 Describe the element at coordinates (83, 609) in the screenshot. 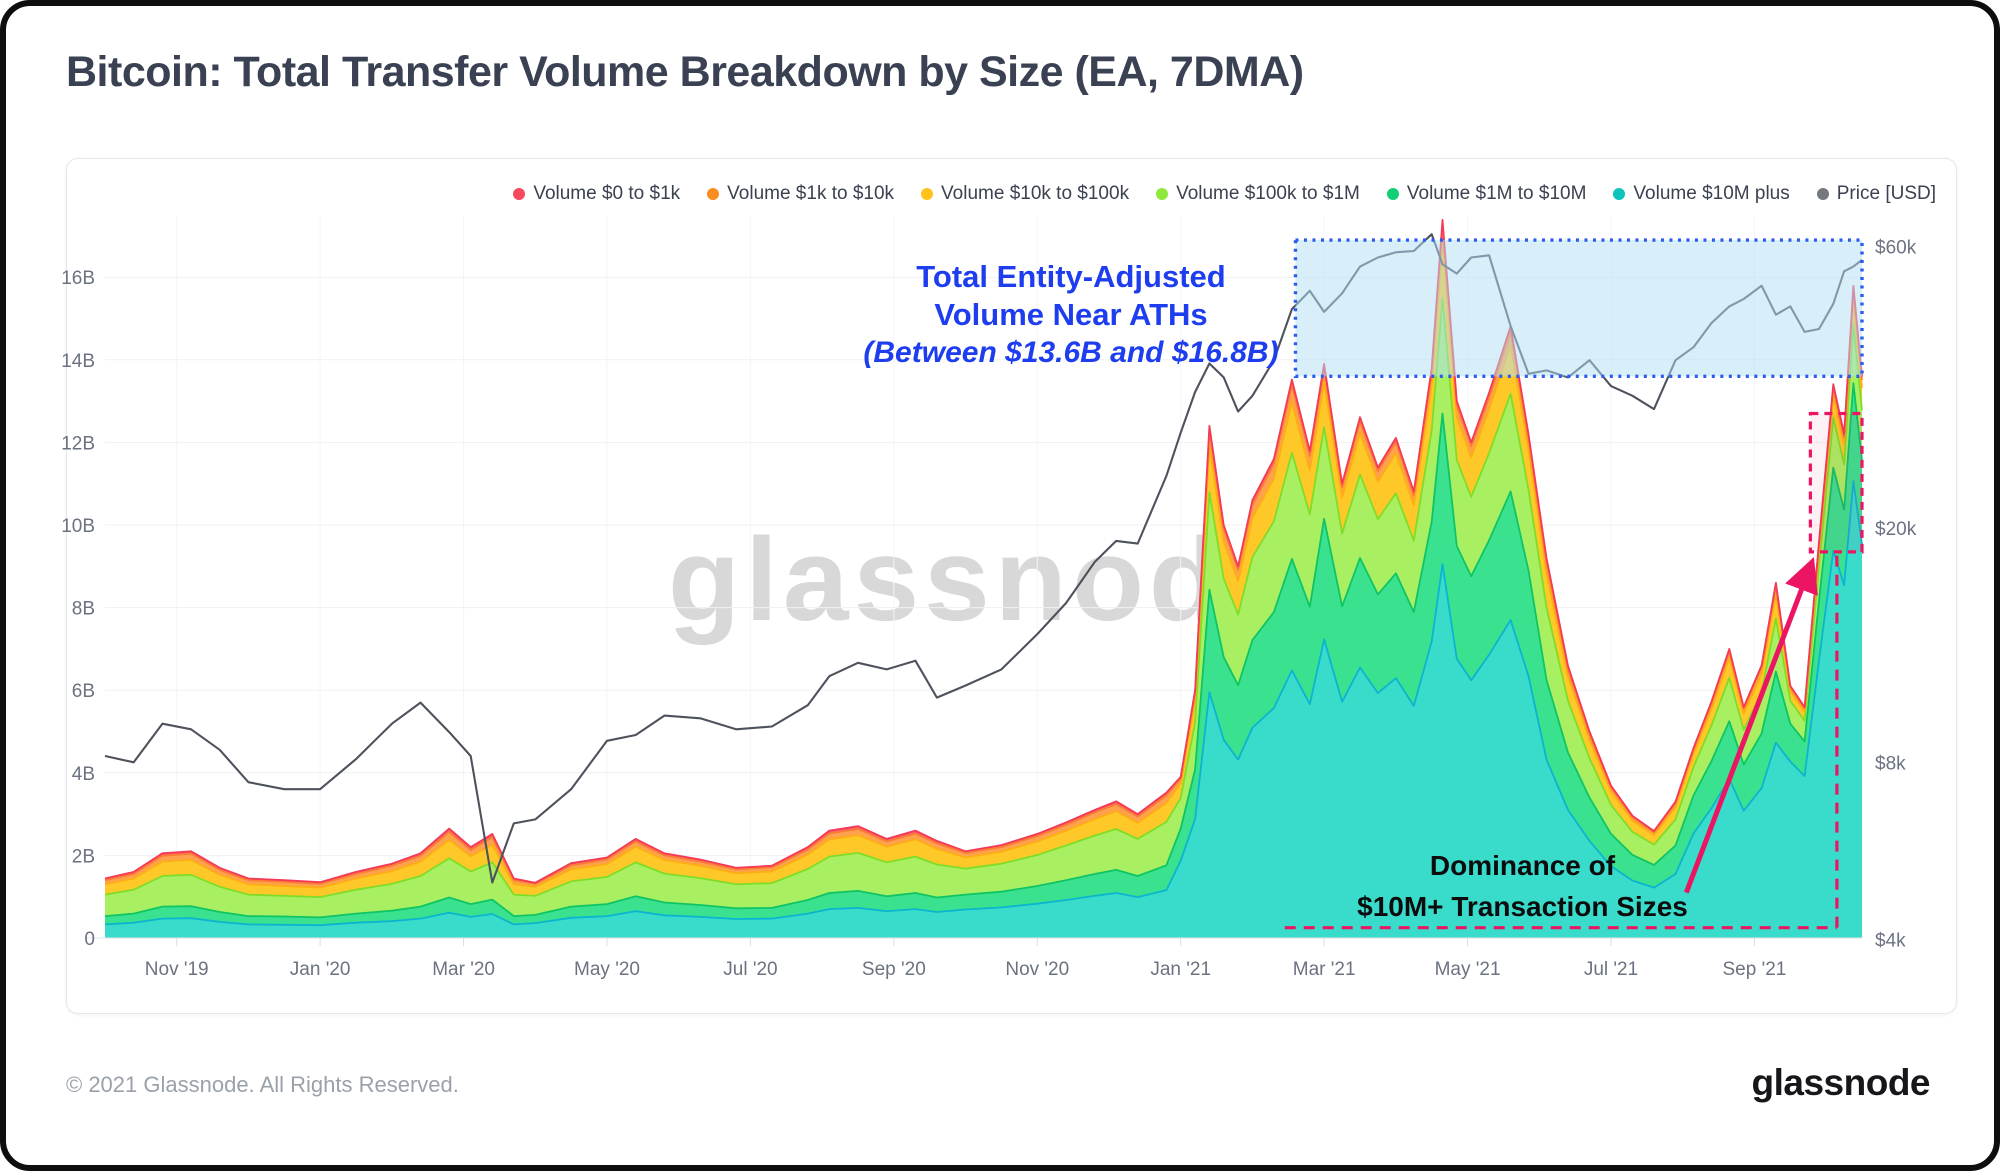

I see `y-left-tick-label: 8B` at that location.